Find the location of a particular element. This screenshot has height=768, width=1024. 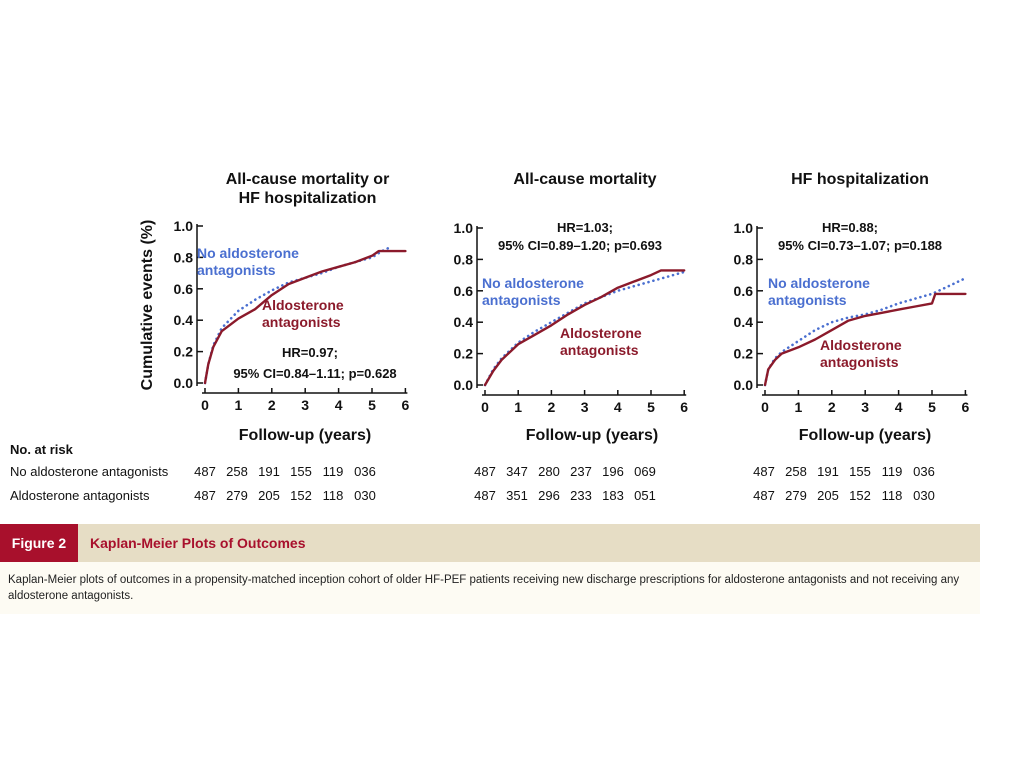

figure-title: Kaplan-Meier Plots of Outcomes is located at coordinates (198, 543).